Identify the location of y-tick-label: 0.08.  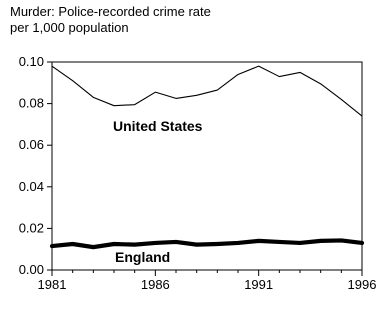
(31, 103).